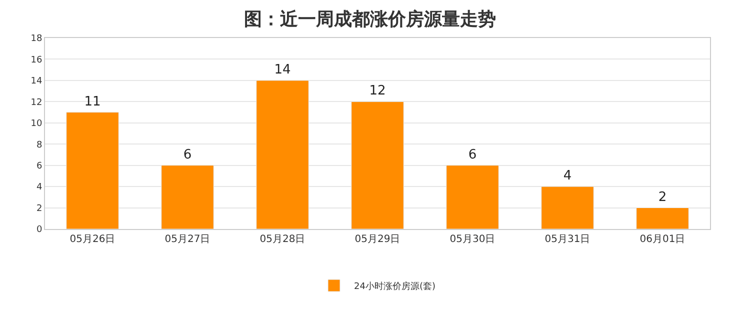  I want to click on data-label: 14, so click(282, 70).